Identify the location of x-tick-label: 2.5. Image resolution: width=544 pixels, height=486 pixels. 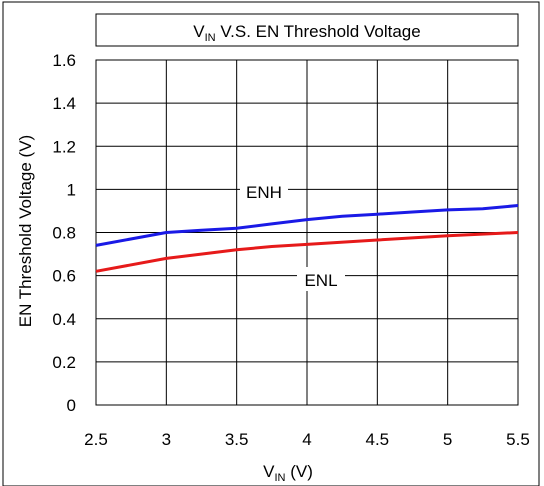
(96, 439).